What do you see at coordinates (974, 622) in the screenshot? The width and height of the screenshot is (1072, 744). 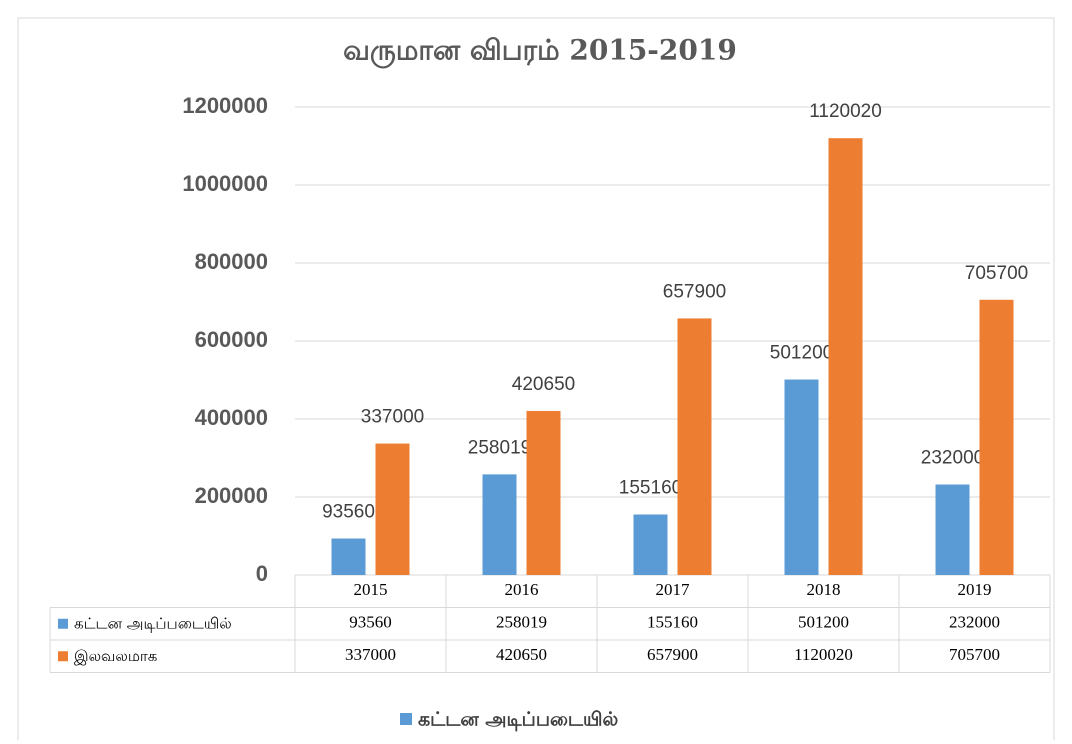 I see `table-cell: 232000` at bounding box center [974, 622].